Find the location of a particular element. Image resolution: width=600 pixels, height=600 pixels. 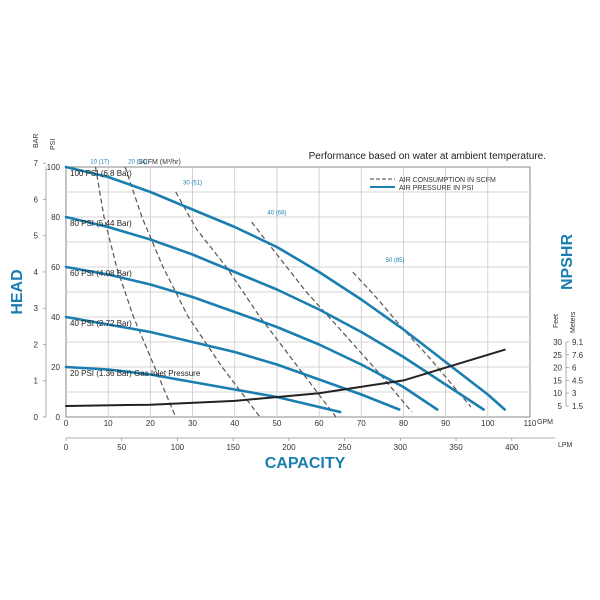

bar-tick-label: 5 is located at coordinates (36, 236).